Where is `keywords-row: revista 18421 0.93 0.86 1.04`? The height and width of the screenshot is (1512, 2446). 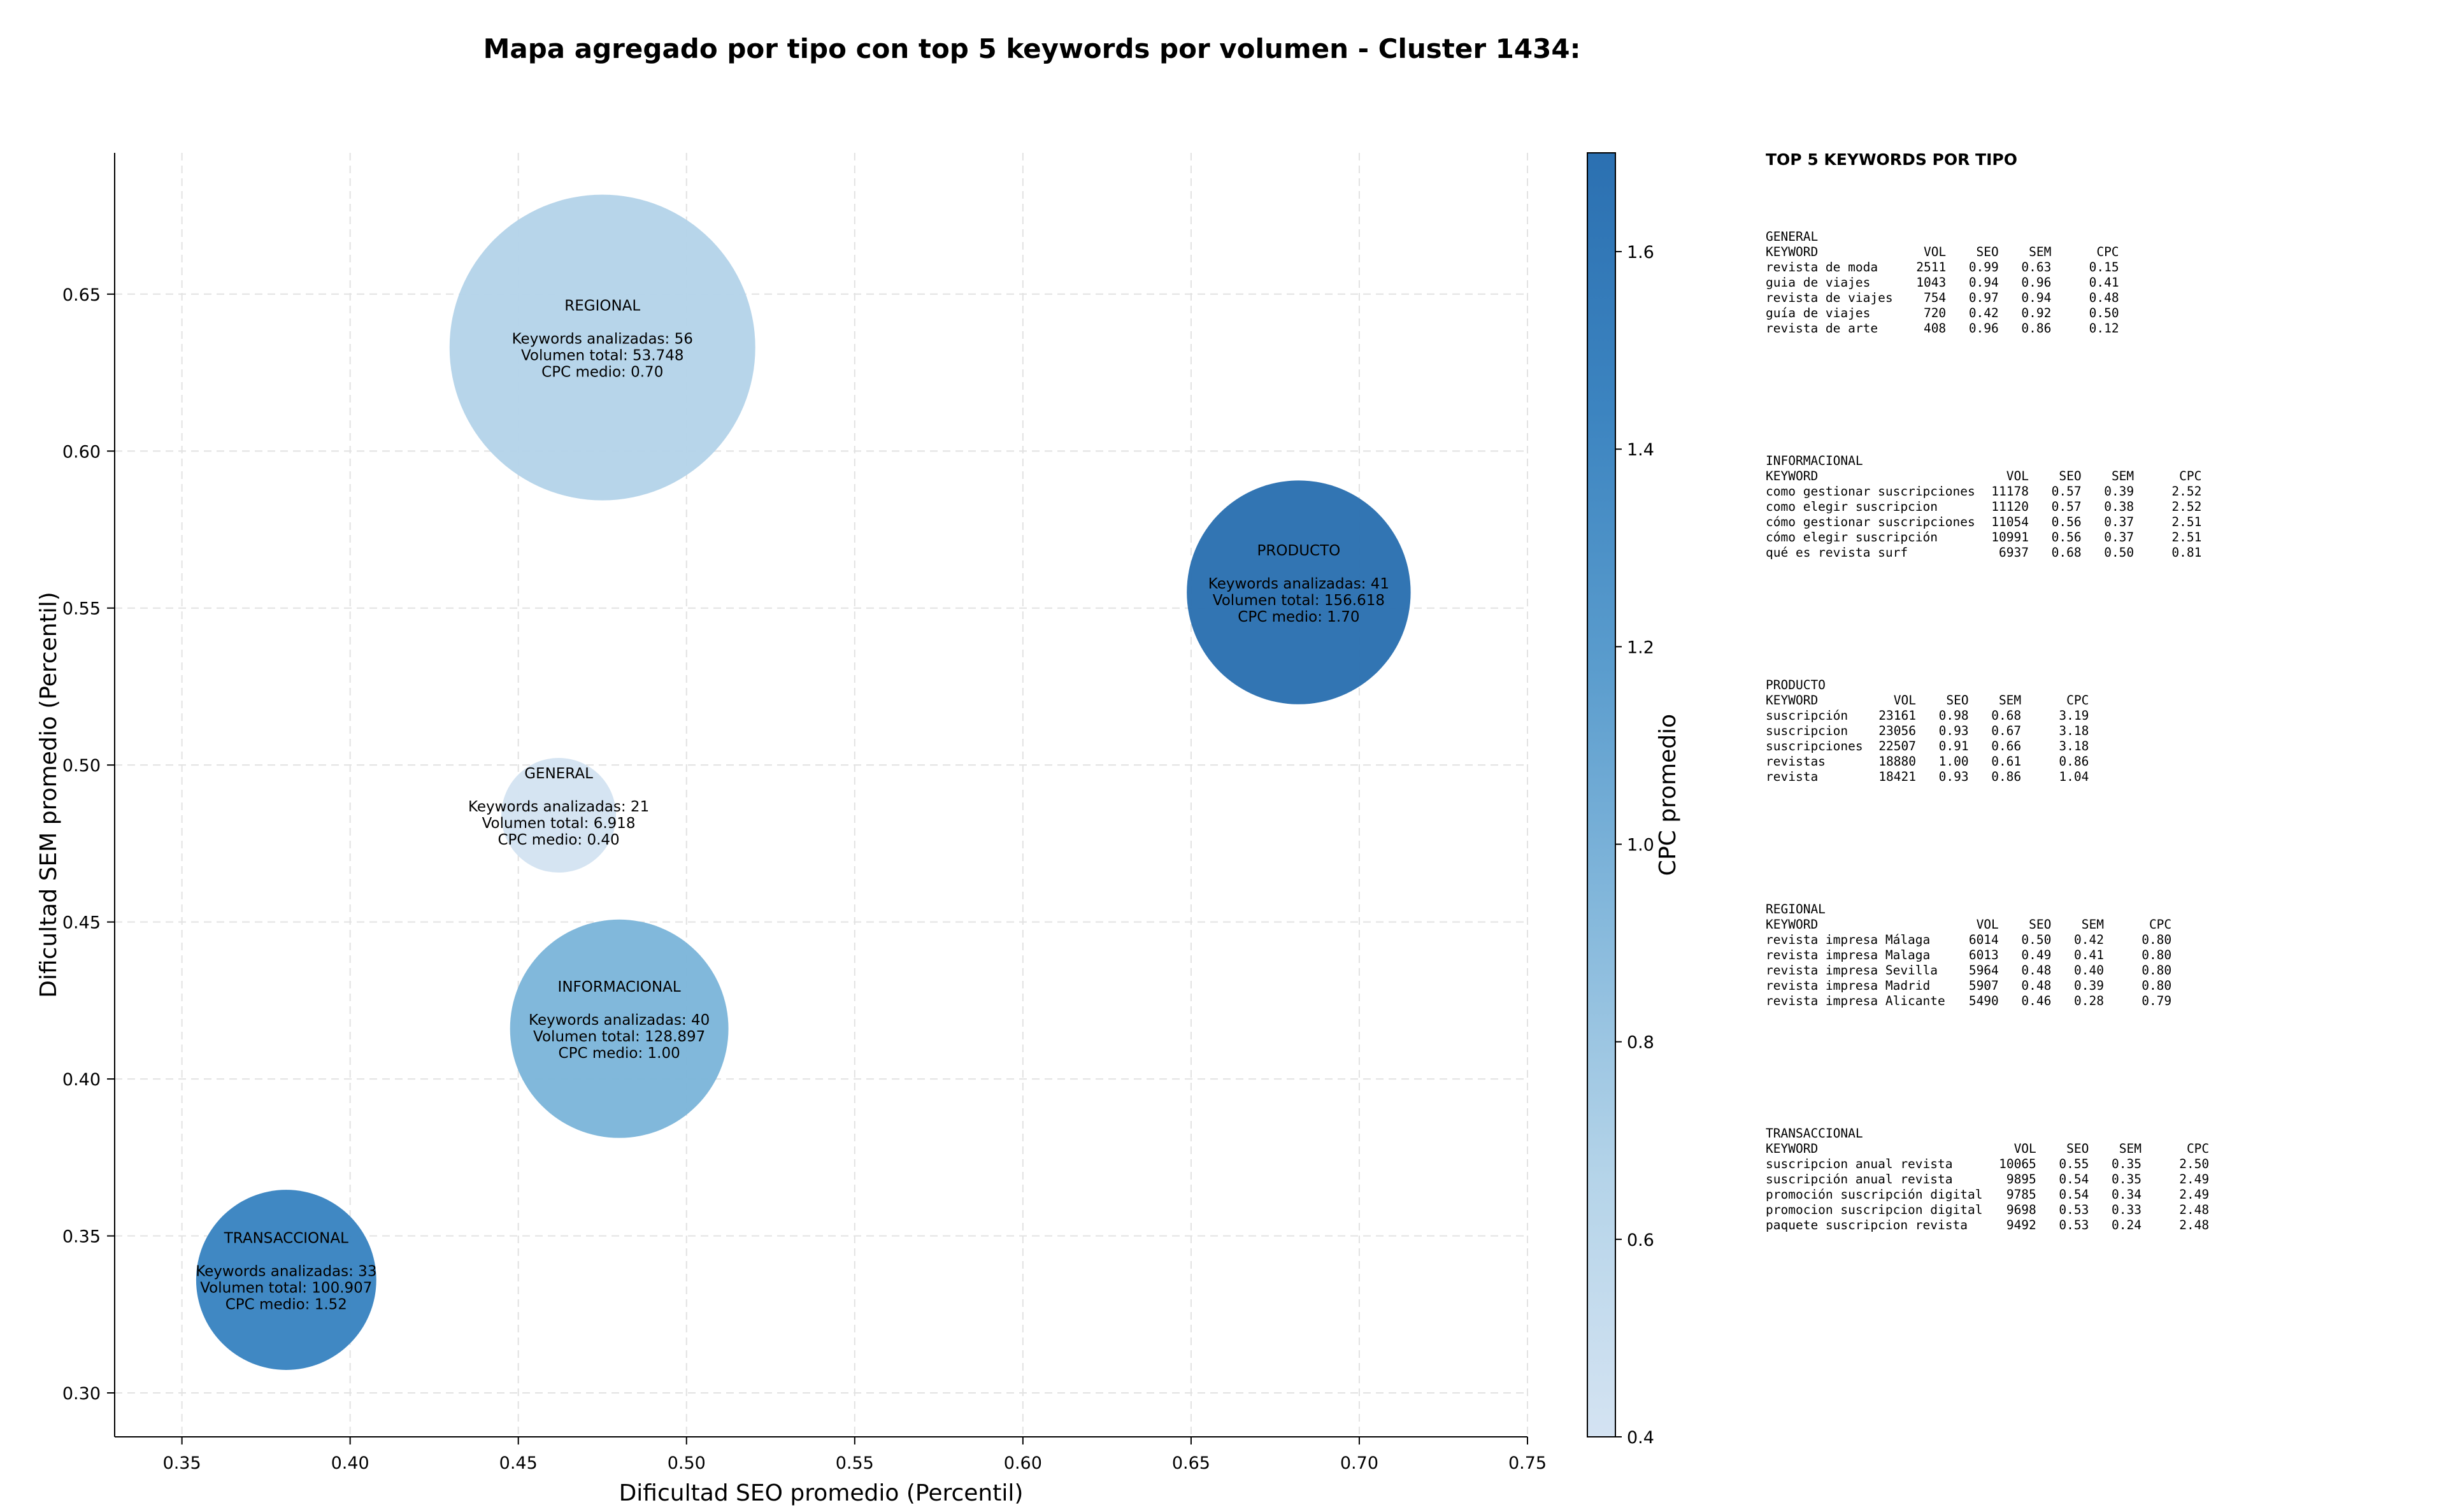 keywords-row: revista 18421 0.93 0.86 1.04 is located at coordinates (1928, 777).